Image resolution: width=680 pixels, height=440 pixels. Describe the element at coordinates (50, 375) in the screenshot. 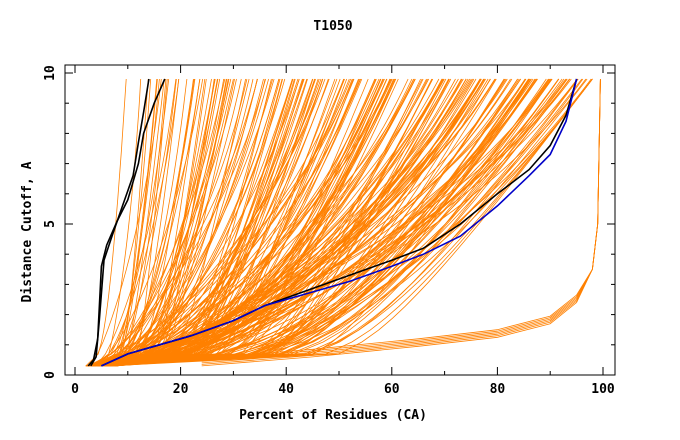

I see `y-tick-label: 0` at that location.